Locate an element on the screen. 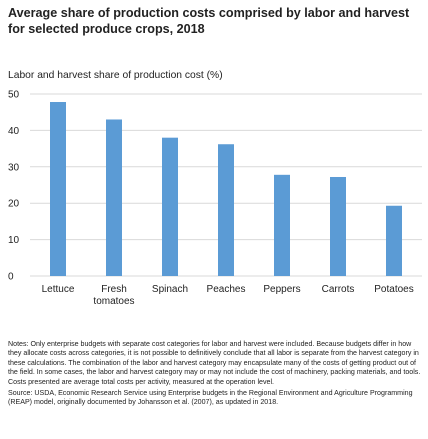  x-tick-label-line: Fresh is located at coordinates (114, 289).